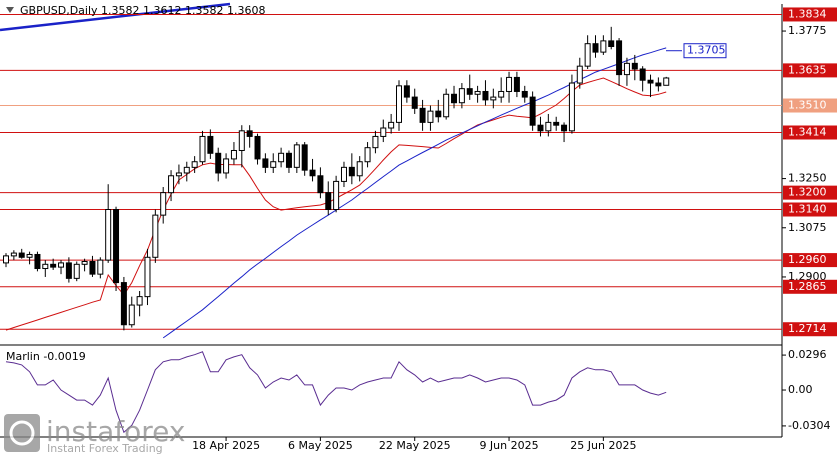  What do you see at coordinates (10, 10) in the screenshot?
I see `symbol-icon` at bounding box center [10, 10].